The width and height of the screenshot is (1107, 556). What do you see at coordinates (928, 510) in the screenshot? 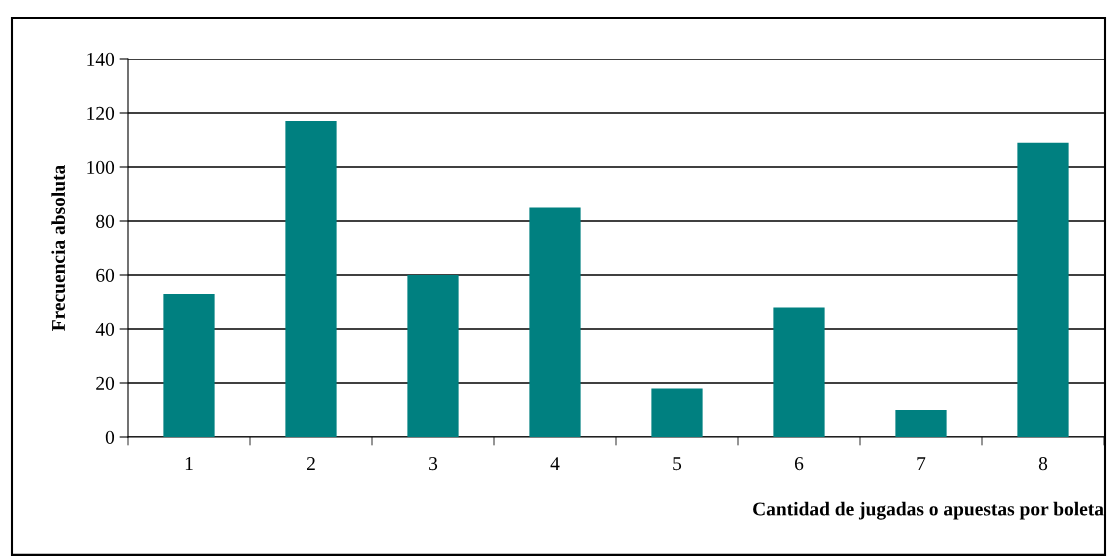
I see `x-axis-title: Cantidad de jugadas o apuestas por boleta` at bounding box center [928, 510].